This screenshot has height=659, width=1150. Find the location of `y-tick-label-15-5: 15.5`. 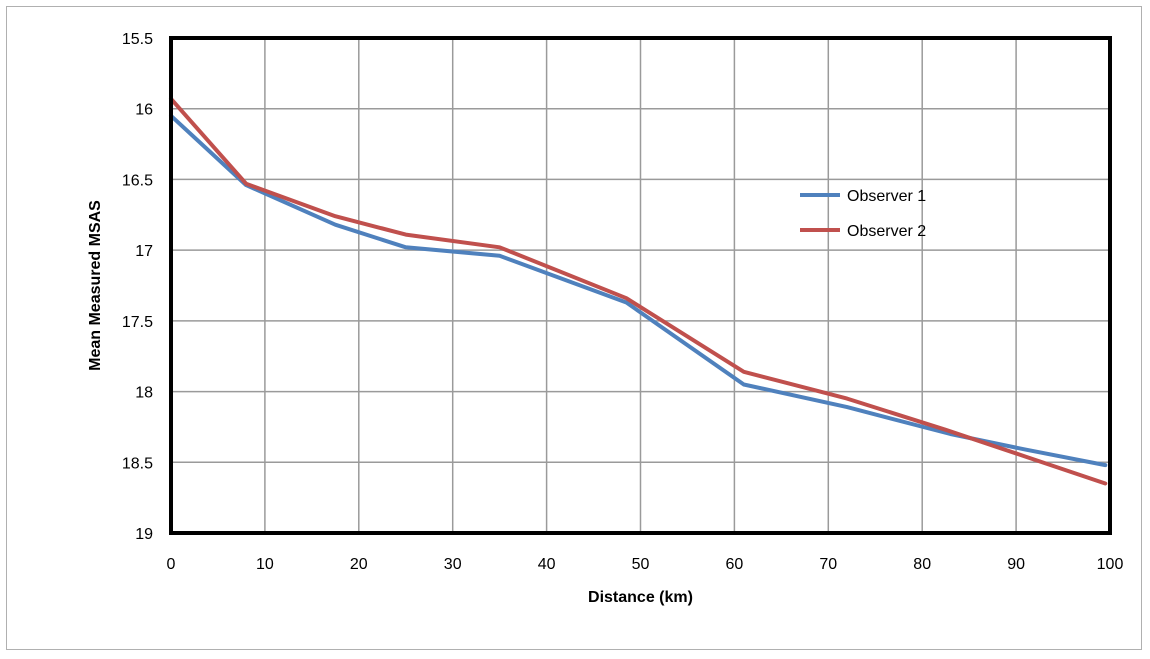

y-tick-label-15-5: 15.5 is located at coordinates (137, 39).